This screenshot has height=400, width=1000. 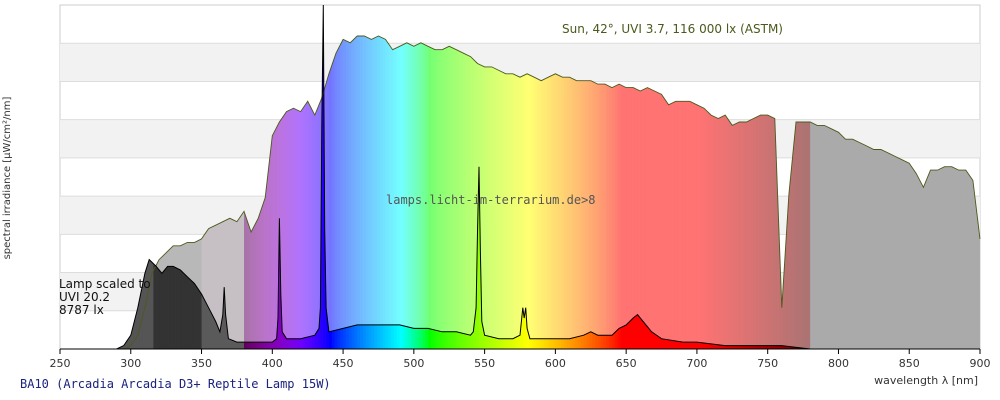 What do you see at coordinates (343, 363) in the screenshot?
I see `x-tick-label: 450` at bounding box center [343, 363].